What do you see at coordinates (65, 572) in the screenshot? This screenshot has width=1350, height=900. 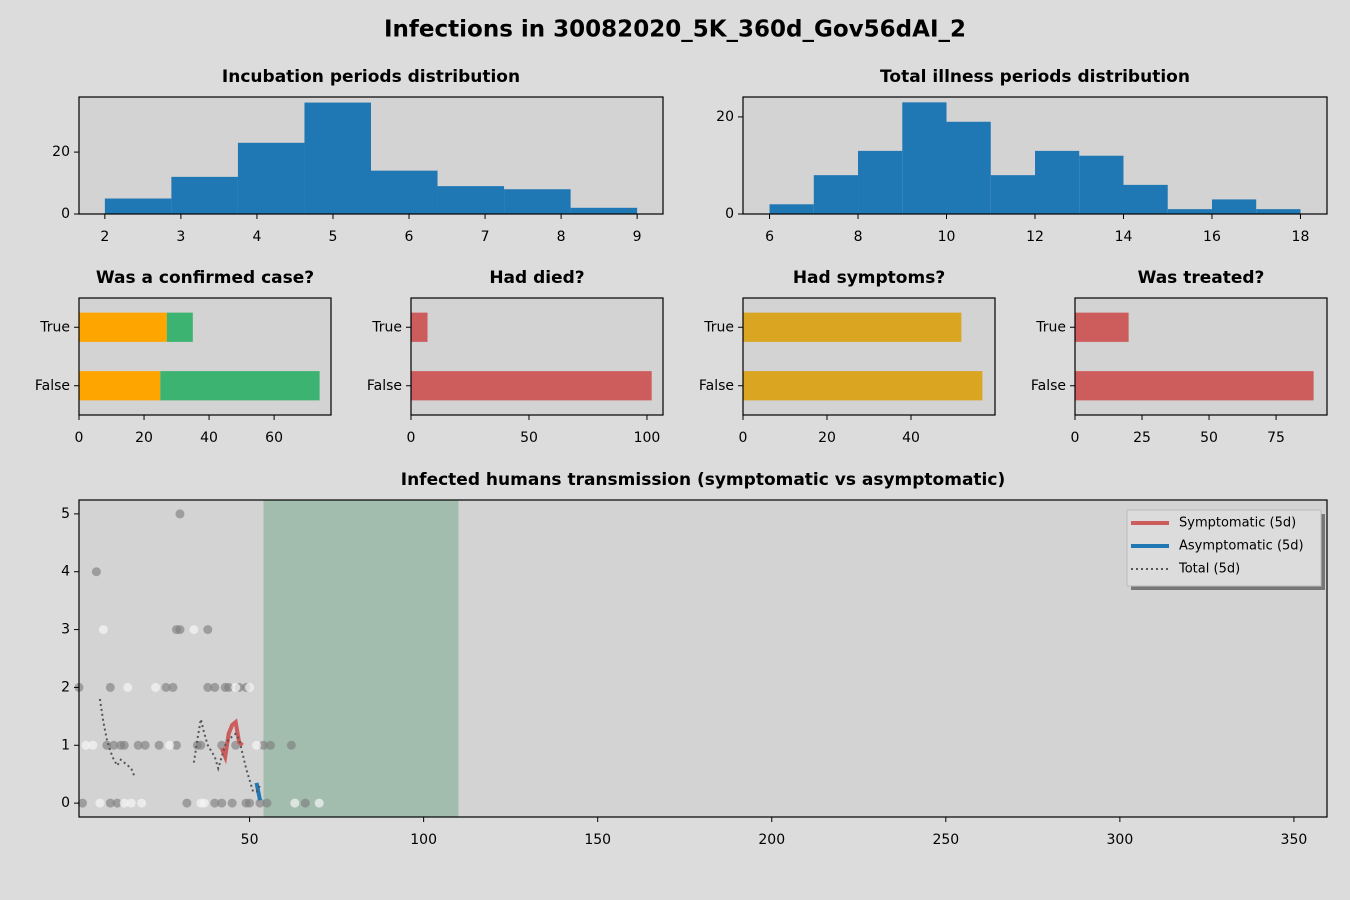 I see `y-tick-label: 4` at bounding box center [65, 572].